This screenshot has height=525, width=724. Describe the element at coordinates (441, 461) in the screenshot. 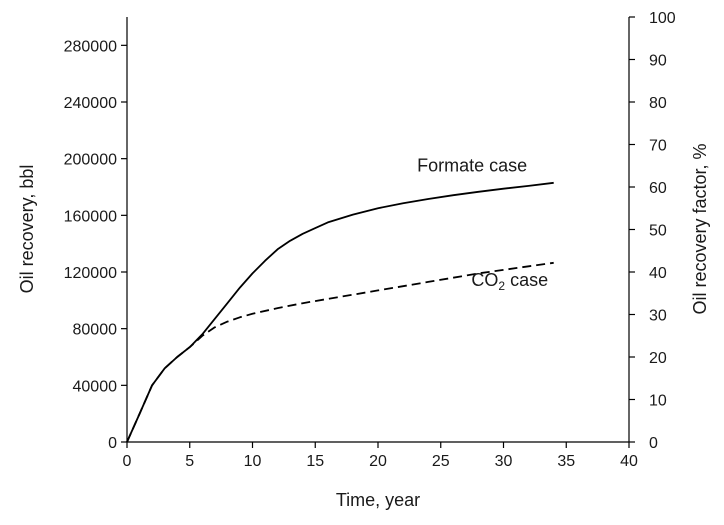

I see `x-tick-label: 25` at that location.